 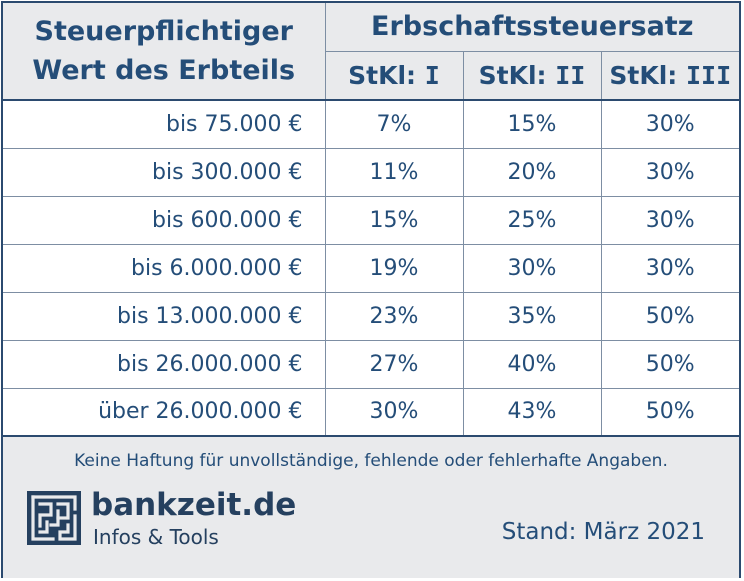 I want to click on class-numeral: II, so click(x=570, y=75).